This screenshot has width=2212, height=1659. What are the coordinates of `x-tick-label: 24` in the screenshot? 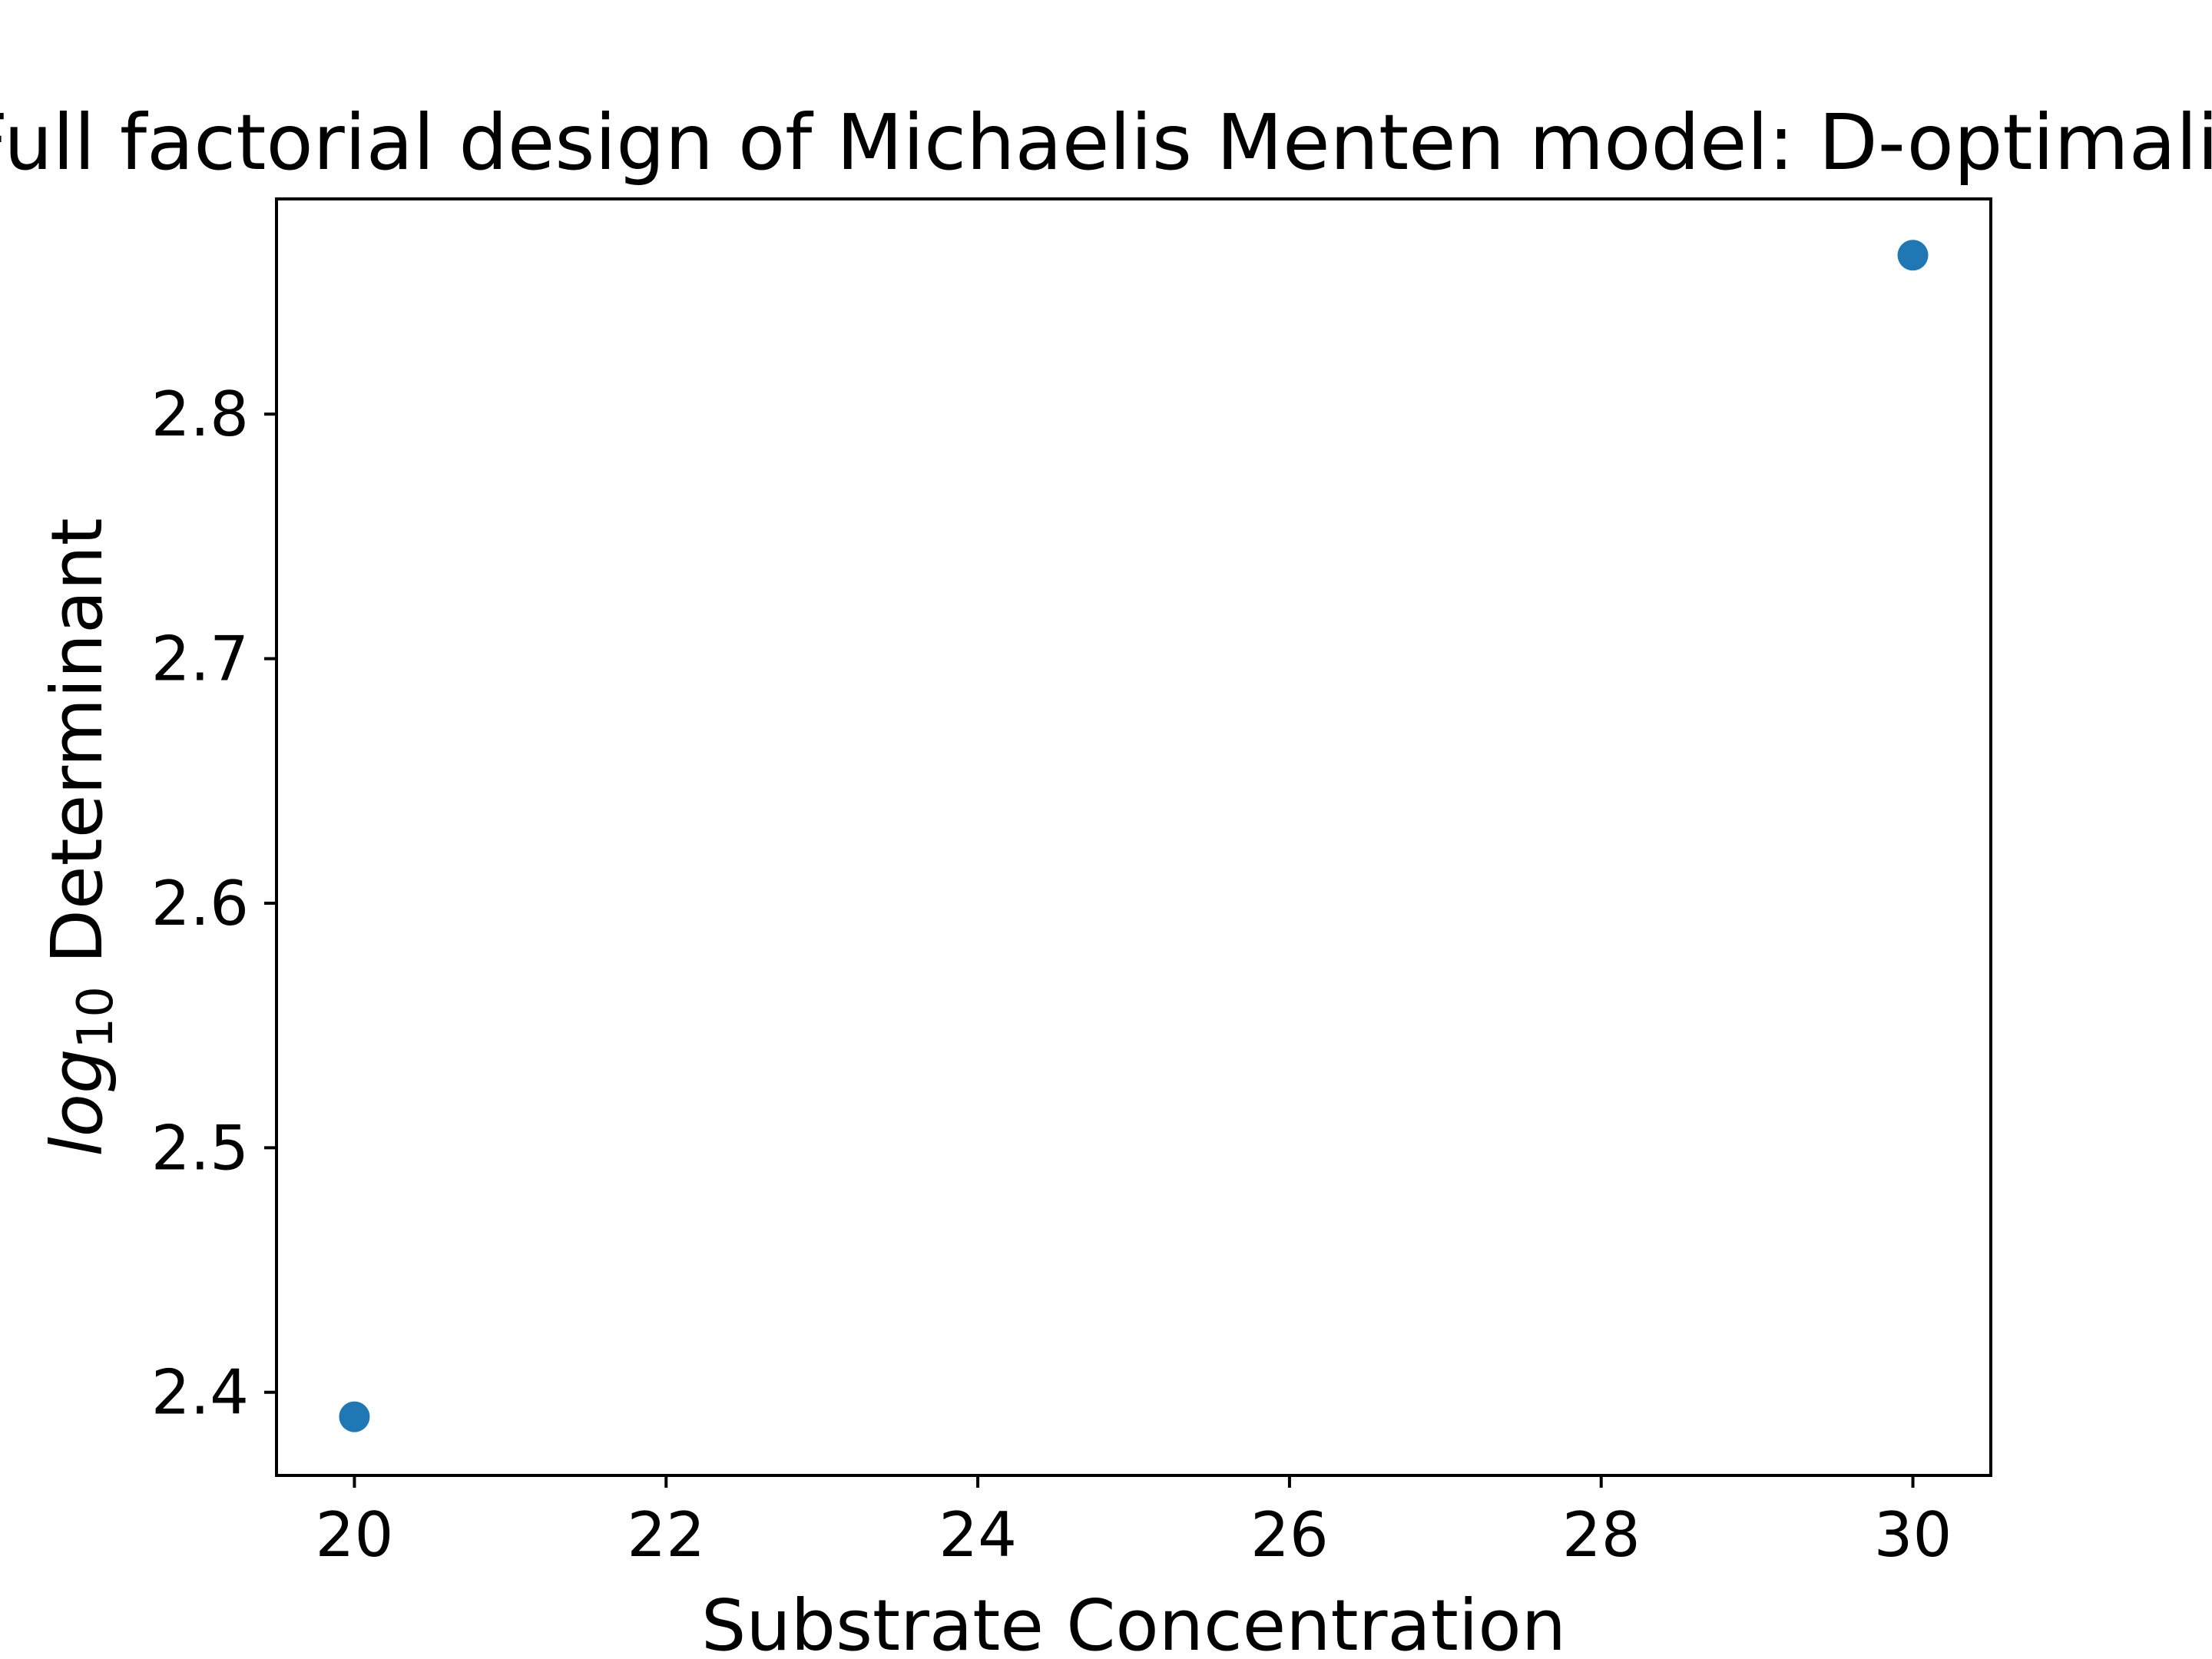 It's located at (978, 1535).